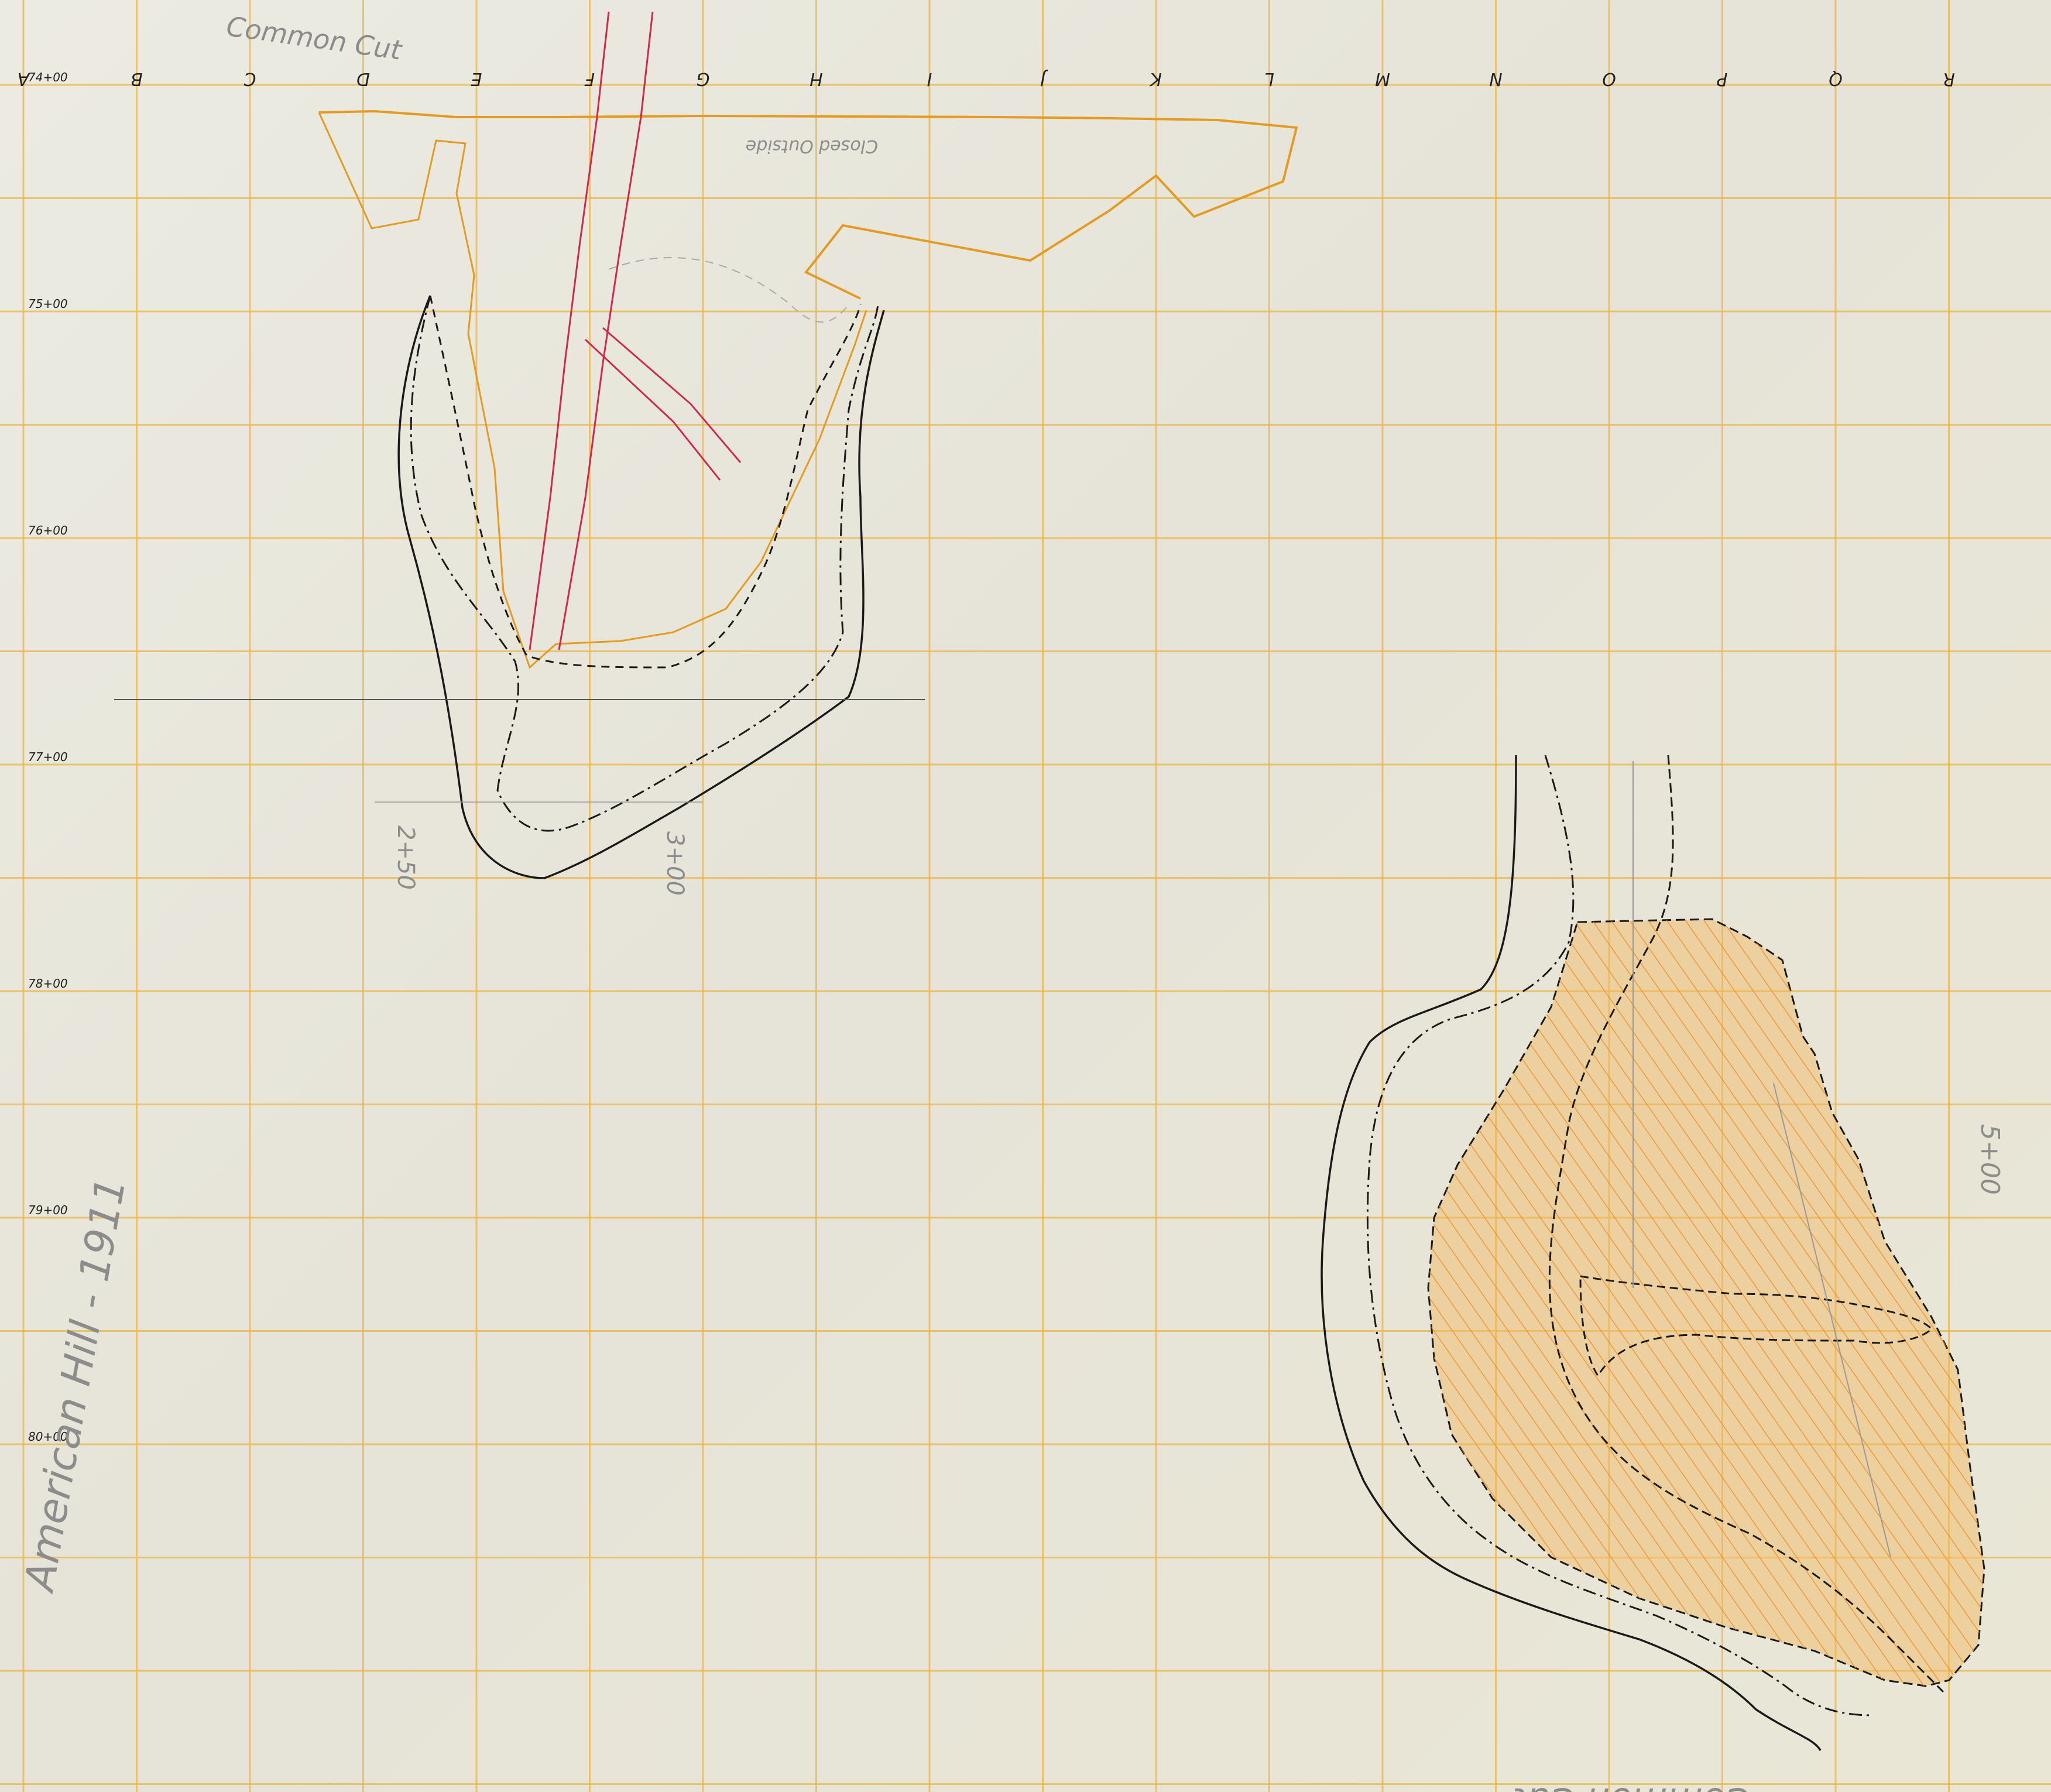  I want to click on second-contour-lower, so click(1620, 1235).